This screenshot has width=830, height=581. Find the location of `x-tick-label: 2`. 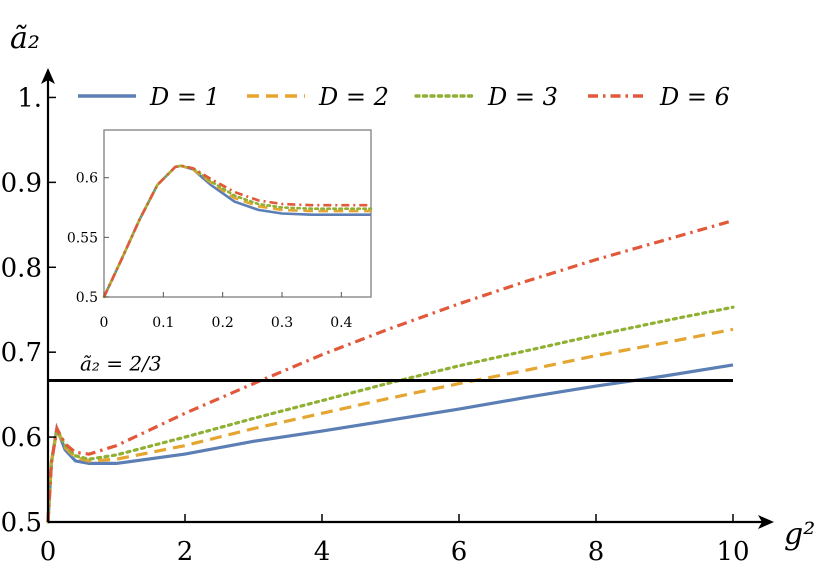

x-tick-label: 2 is located at coordinates (185, 552).